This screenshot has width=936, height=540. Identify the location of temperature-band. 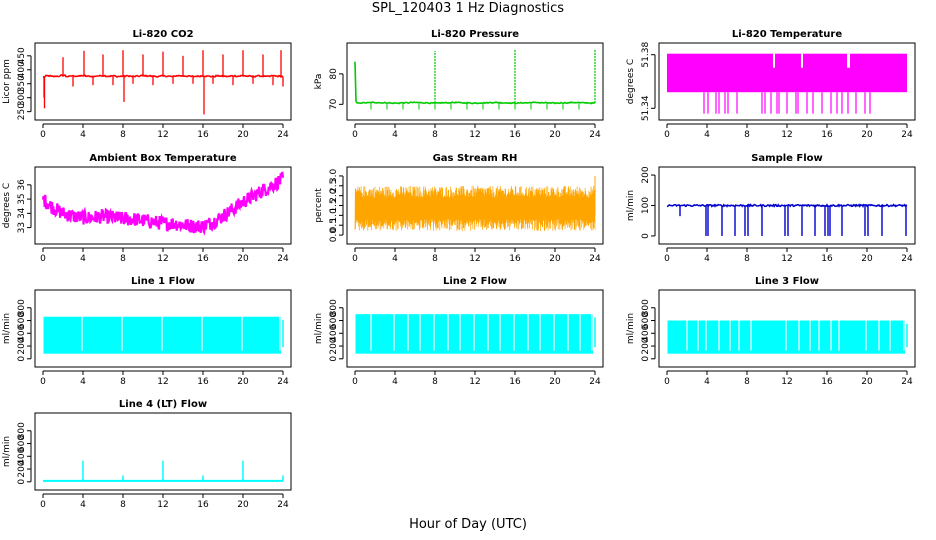
(787, 73).